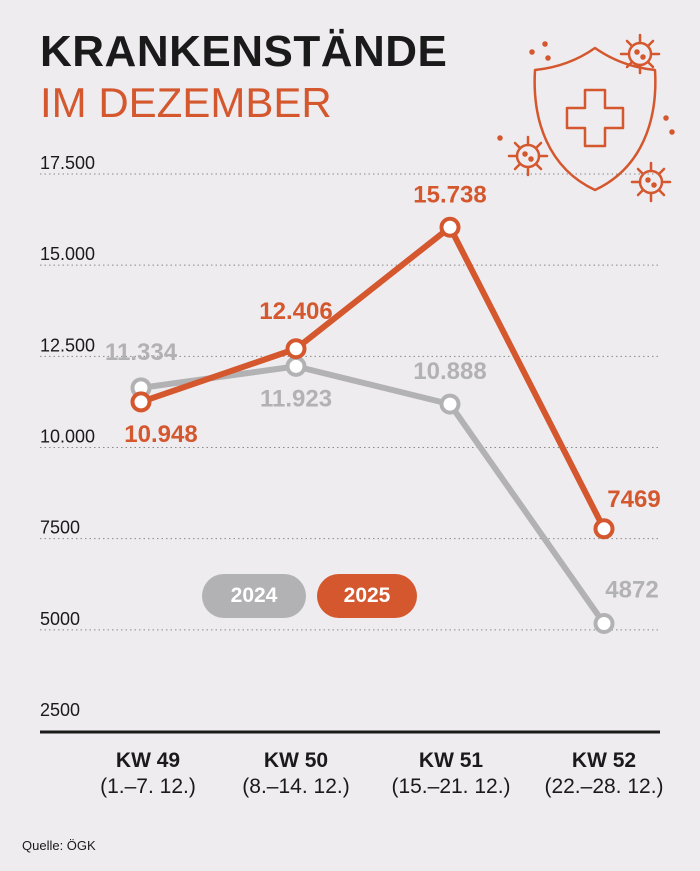  Describe the element at coordinates (296, 774) in the screenshot. I see `x-category-kw50: KW 50 (8.–14. 12.)` at that location.